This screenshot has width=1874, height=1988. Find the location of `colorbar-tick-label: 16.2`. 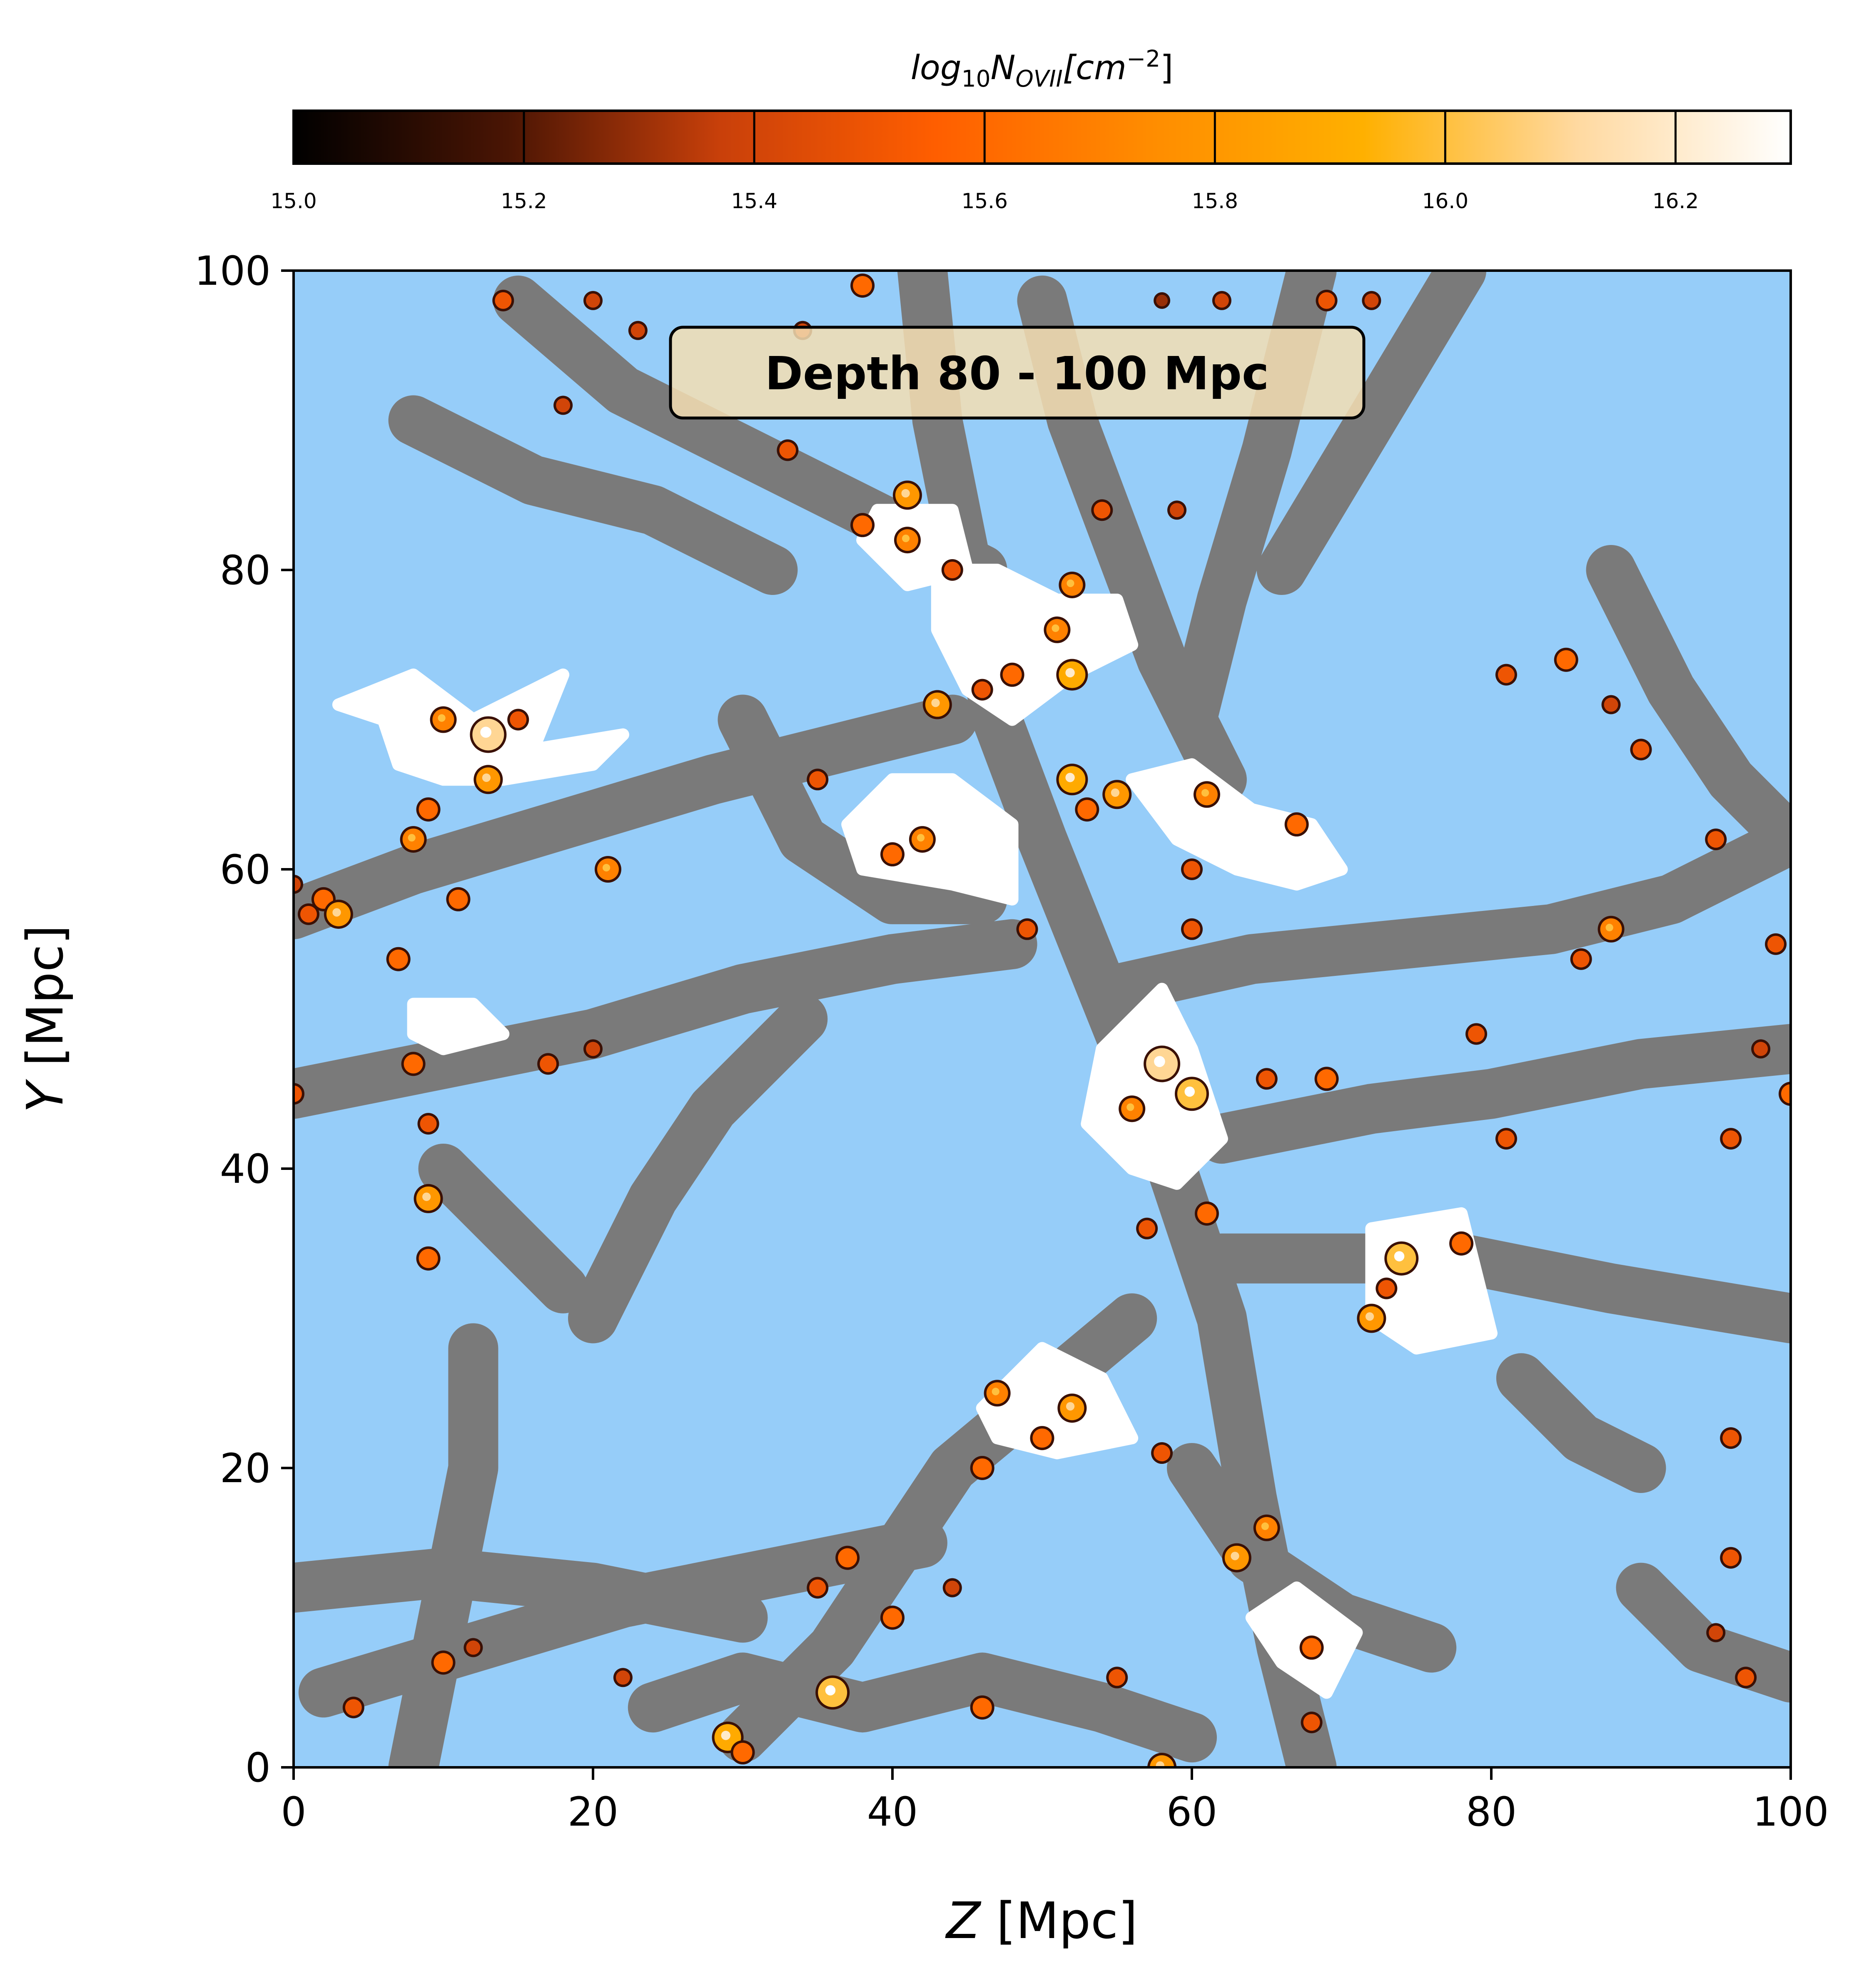

colorbar-tick-label: 16.2 is located at coordinates (1676, 201).